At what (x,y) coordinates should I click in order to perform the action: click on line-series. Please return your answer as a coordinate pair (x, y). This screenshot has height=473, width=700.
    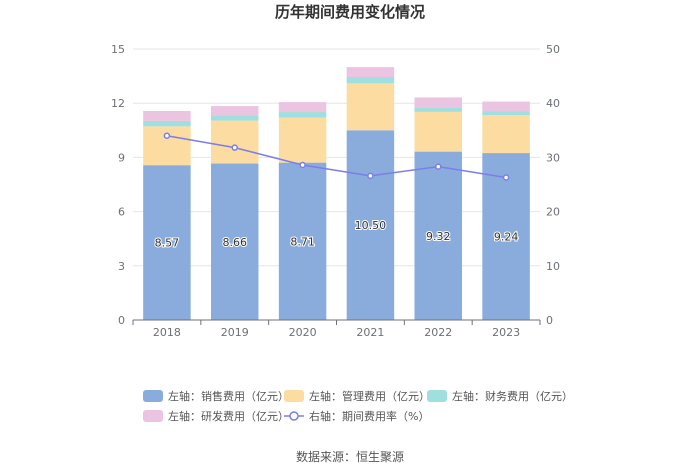
    Looking at the image, I should click on (336, 156).